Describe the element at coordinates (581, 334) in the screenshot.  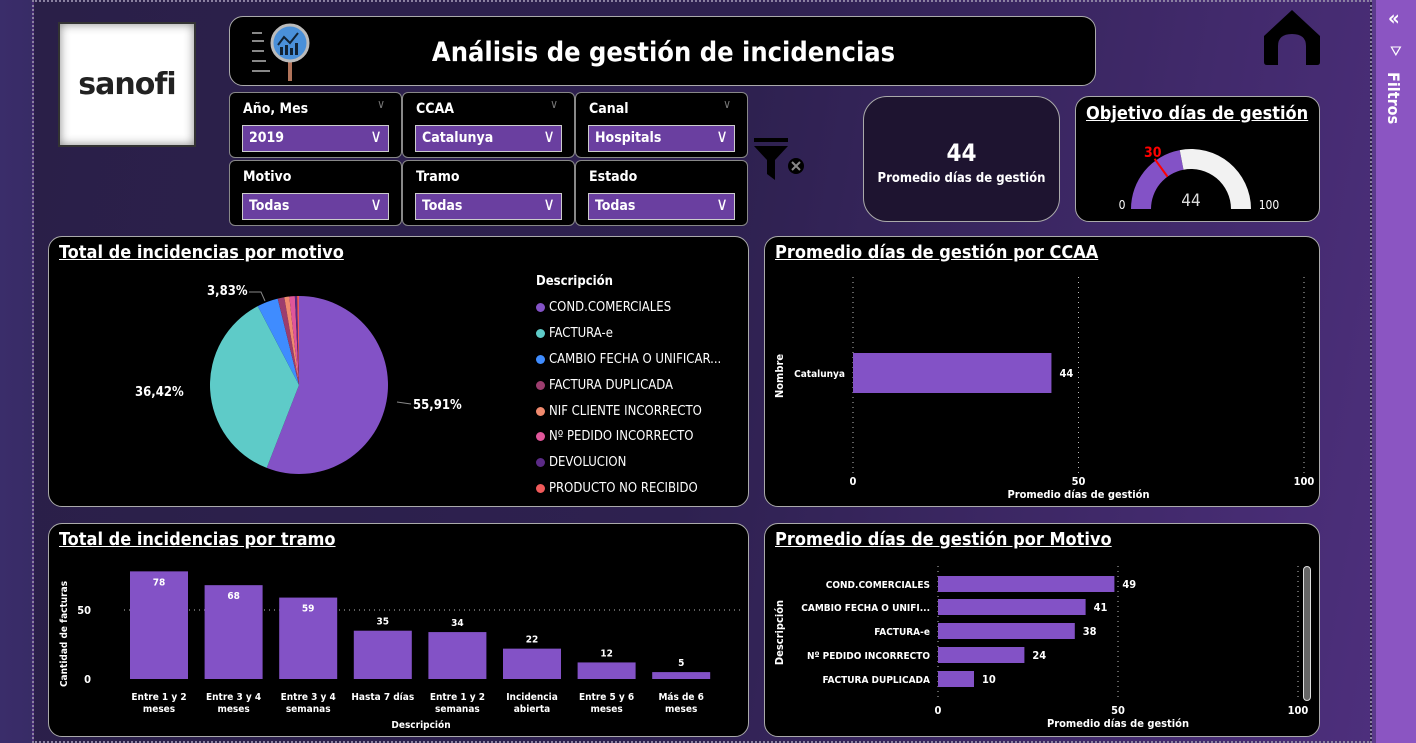
I see `legend-label: FACTURA-e` at that location.